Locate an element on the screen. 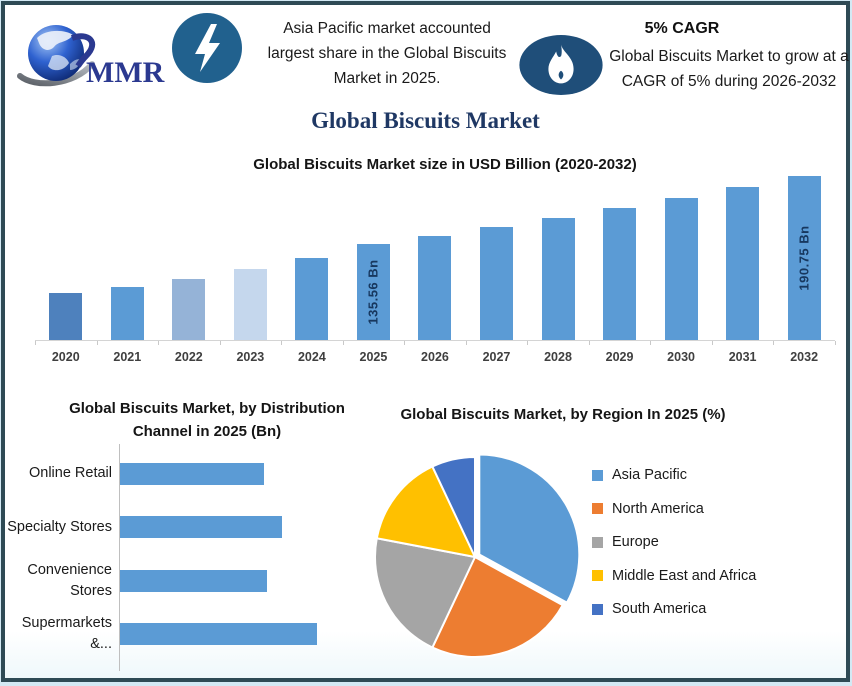 Image resolution: width=852 pixels, height=686 pixels. bar-cell-2032: 190.75 Bn is located at coordinates (804, 258).